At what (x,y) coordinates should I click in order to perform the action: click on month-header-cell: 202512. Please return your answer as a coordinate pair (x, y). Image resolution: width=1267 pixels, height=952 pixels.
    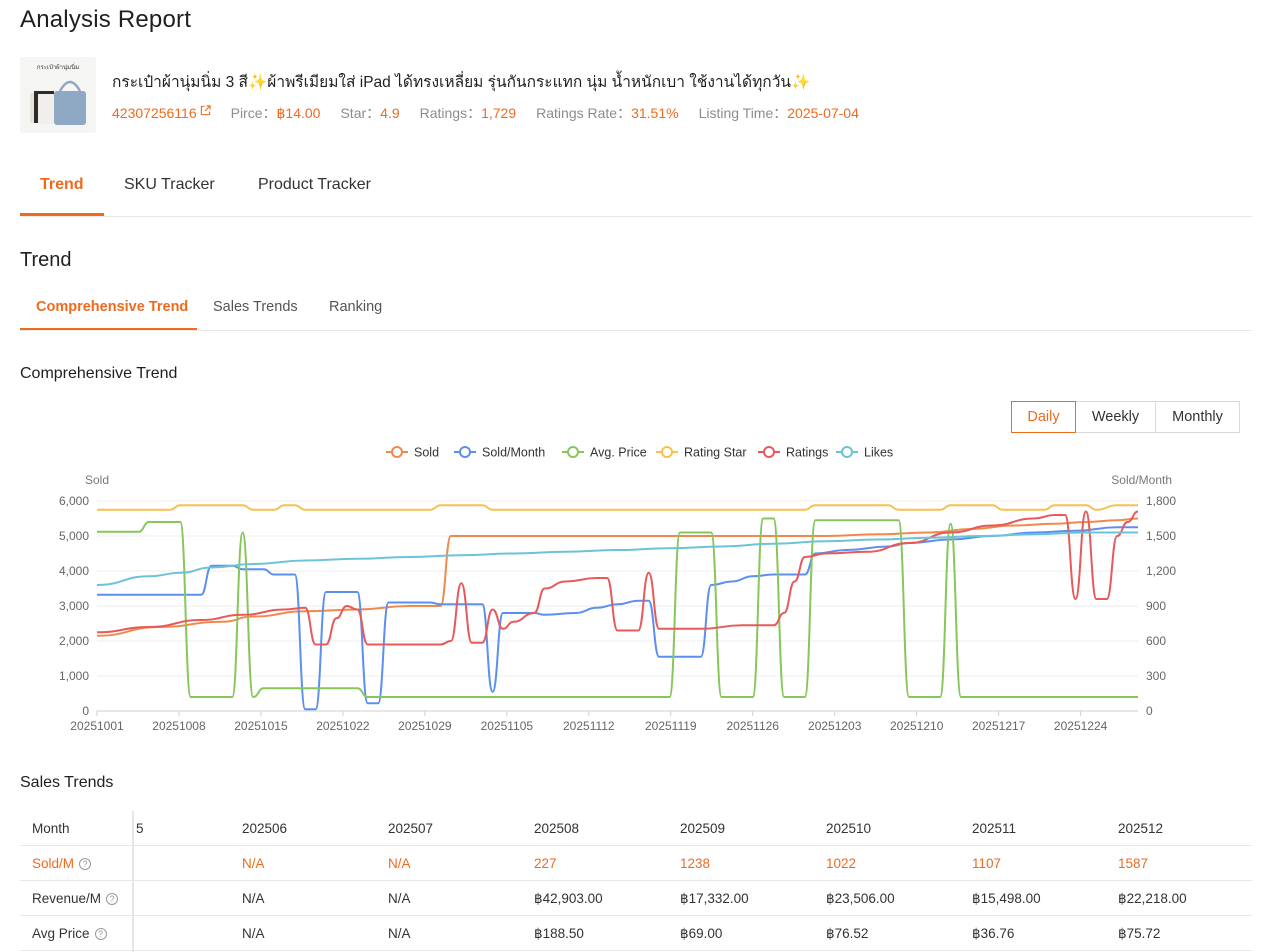
    Looking at the image, I should click on (1141, 828).